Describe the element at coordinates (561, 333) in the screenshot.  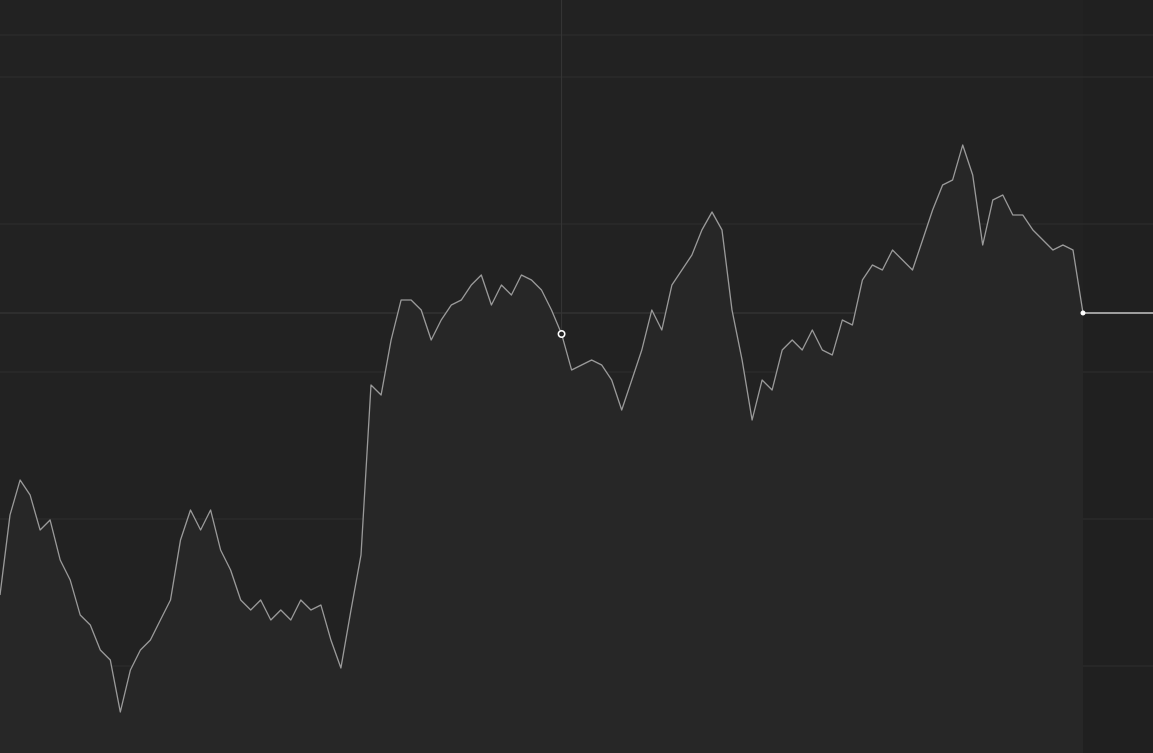
I see `highlight-point` at that location.